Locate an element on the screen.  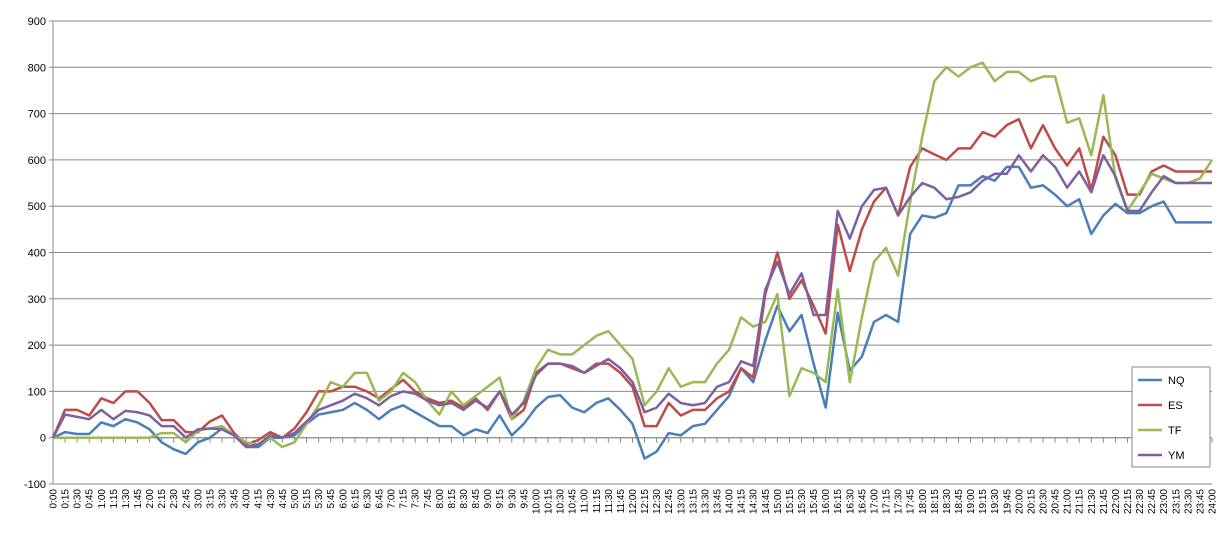
x-tick-label: 13:30 is located at coordinates (705, 501).